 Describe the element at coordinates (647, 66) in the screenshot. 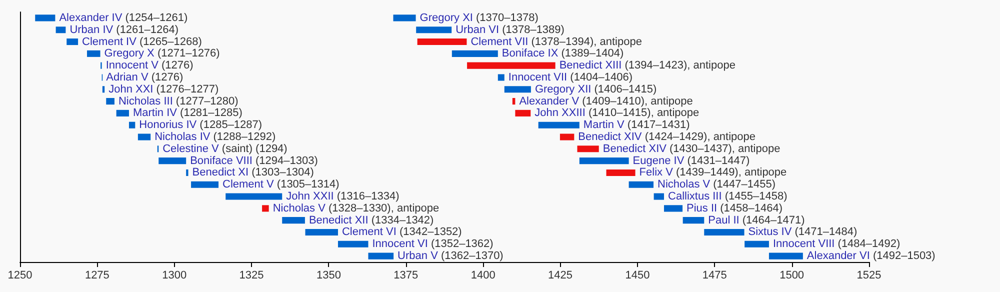

I see `annotation: Benedict XIII (1394–1423), antipope` at that location.